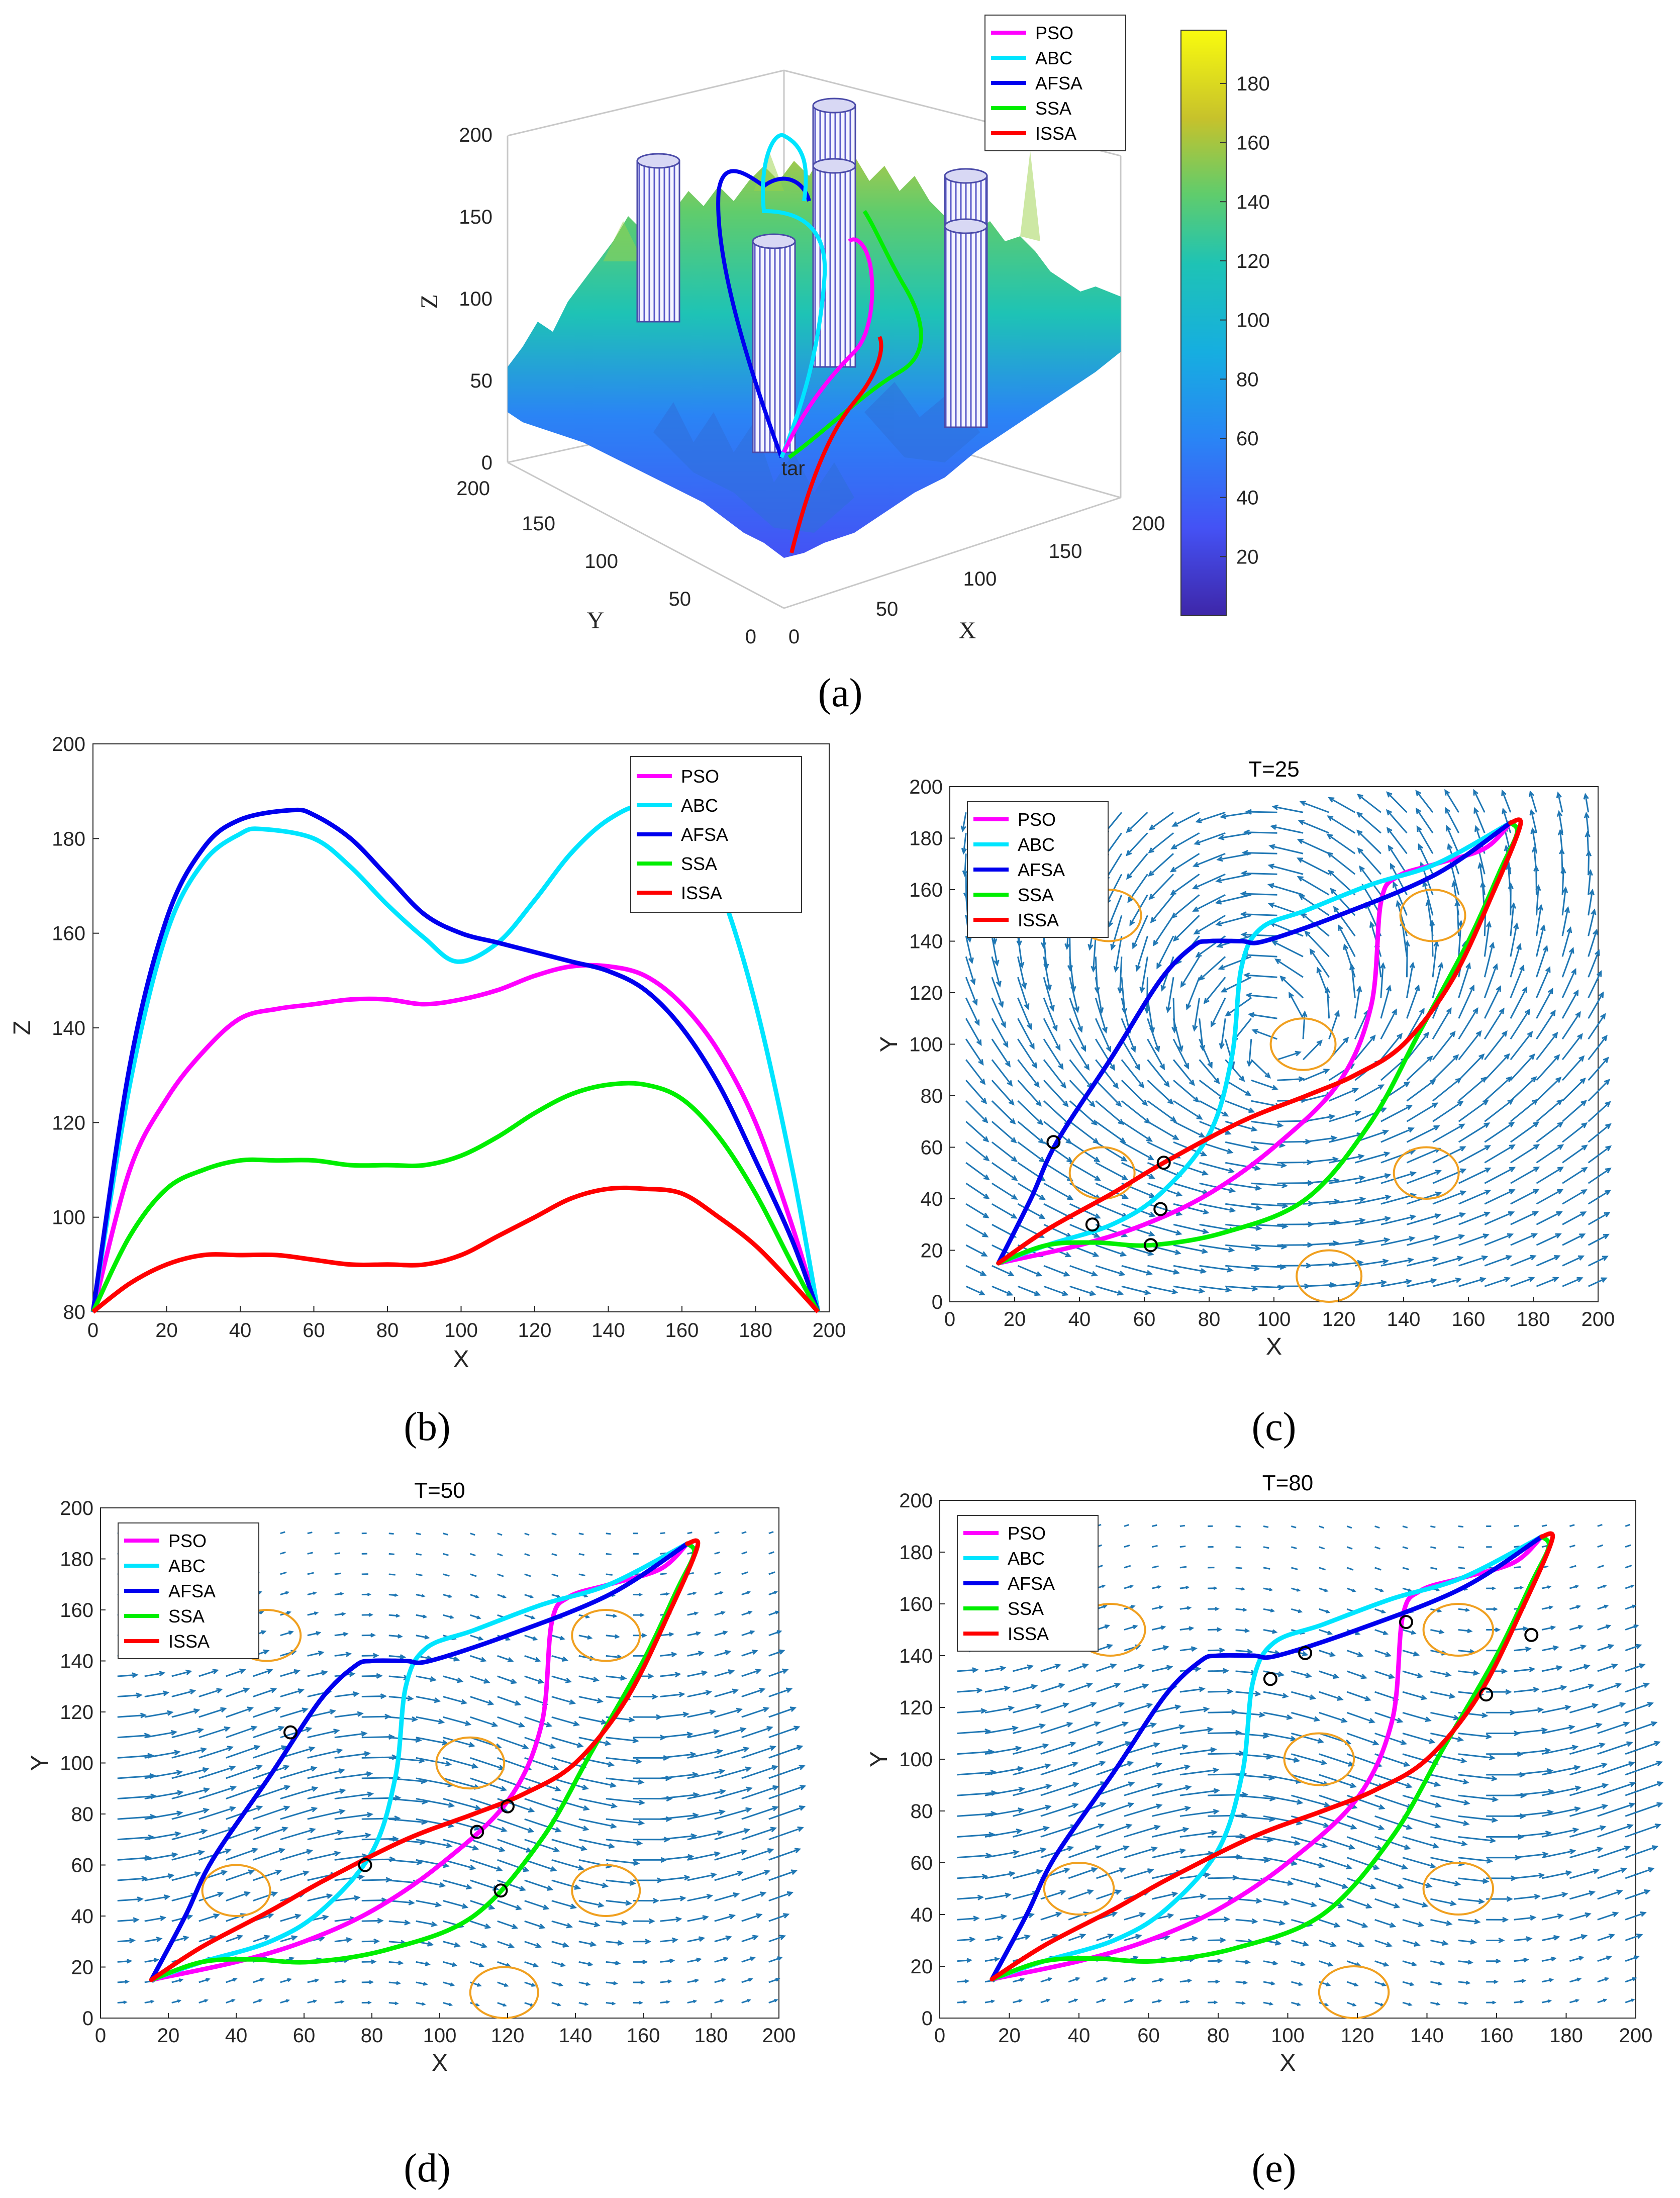  I want to click on legend-label-PSO: PSO, so click(700, 776).